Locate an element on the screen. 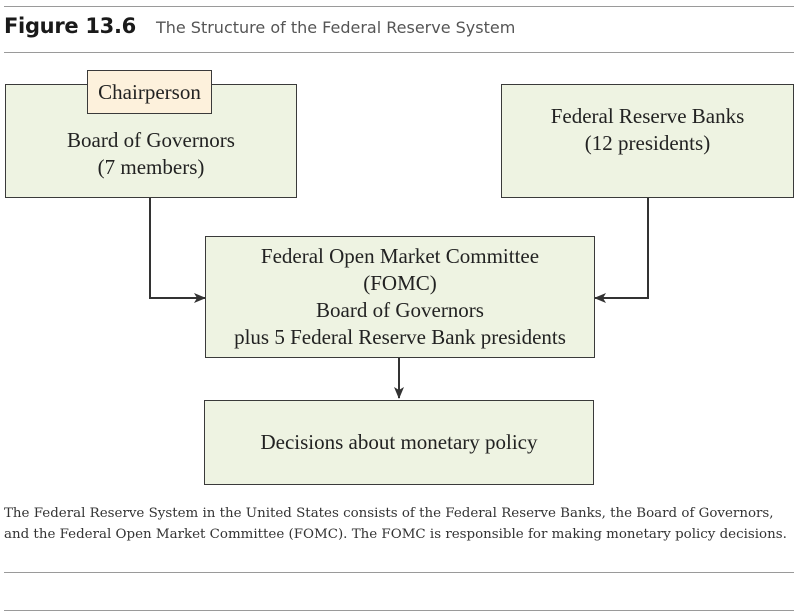  chairperson-box: Chairperson is located at coordinates (149, 92).